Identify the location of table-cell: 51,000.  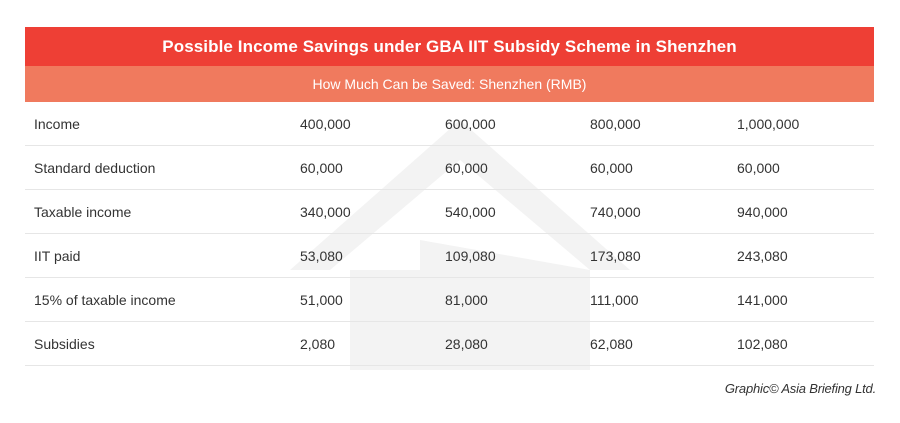
(321, 299).